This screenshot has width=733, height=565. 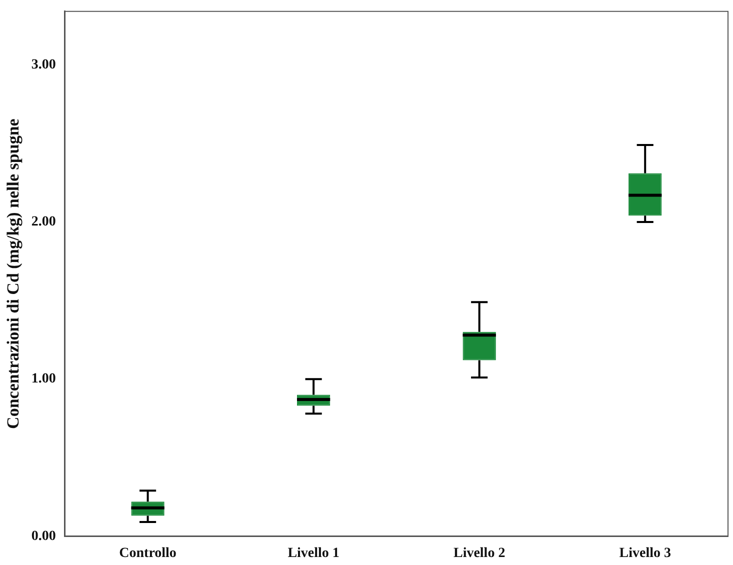 What do you see at coordinates (479, 554) in the screenshot?
I see `x-tick-label: Livello 2` at bounding box center [479, 554].